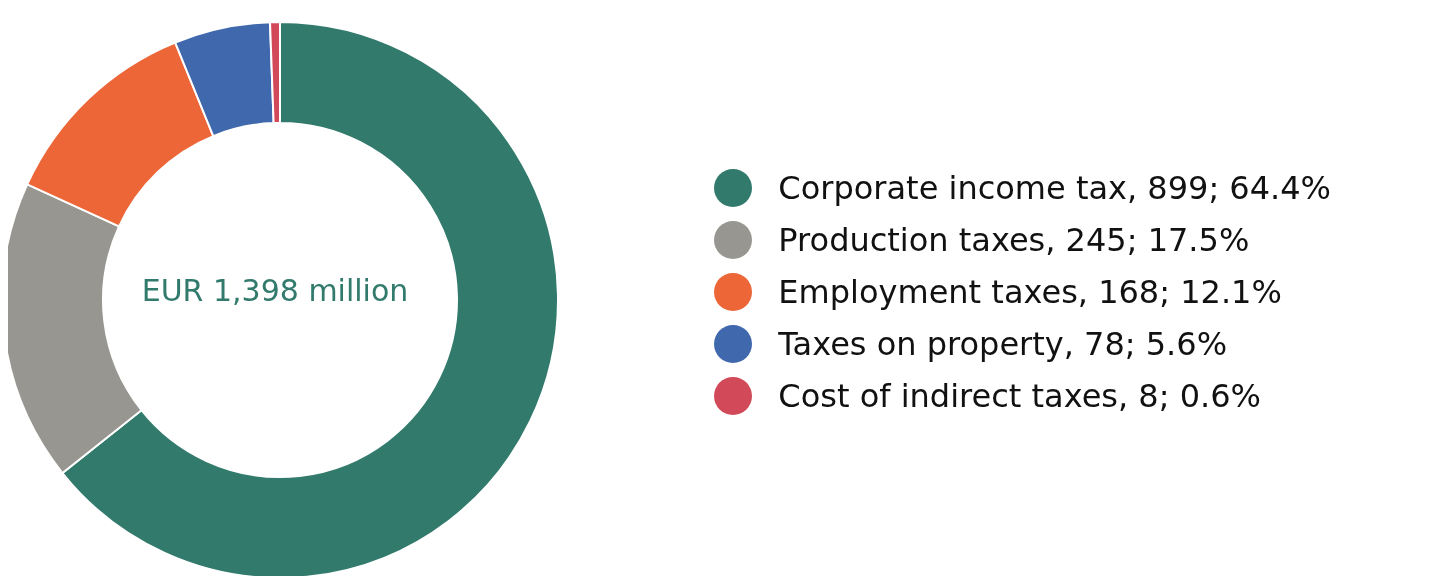 This screenshot has width=1434, height=576. Describe the element at coordinates (1003, 344) in the screenshot. I see `legend-label: Taxes on property, 78; 5.6%` at that location.